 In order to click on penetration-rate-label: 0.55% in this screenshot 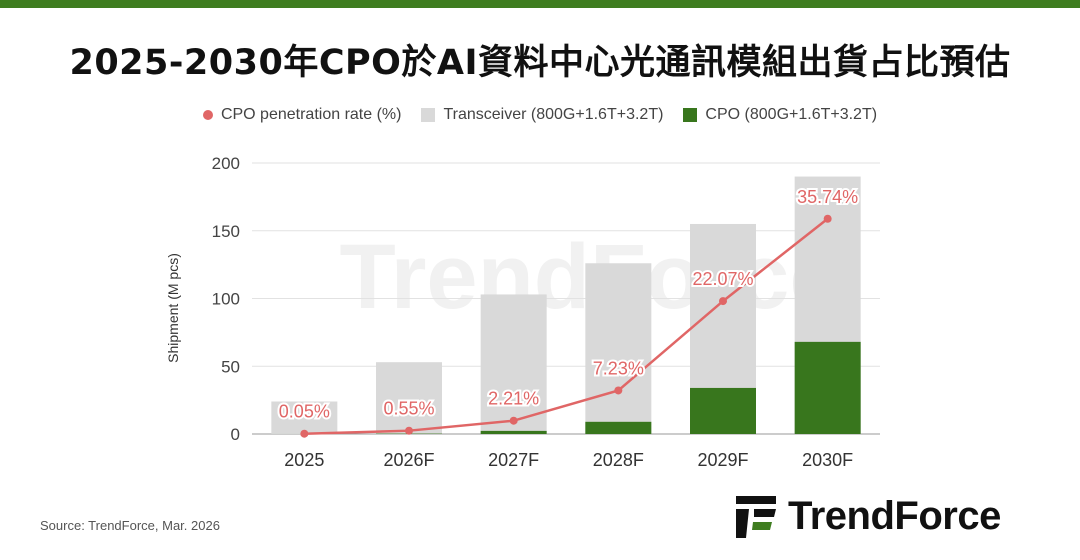, I will do `click(408, 409)`.